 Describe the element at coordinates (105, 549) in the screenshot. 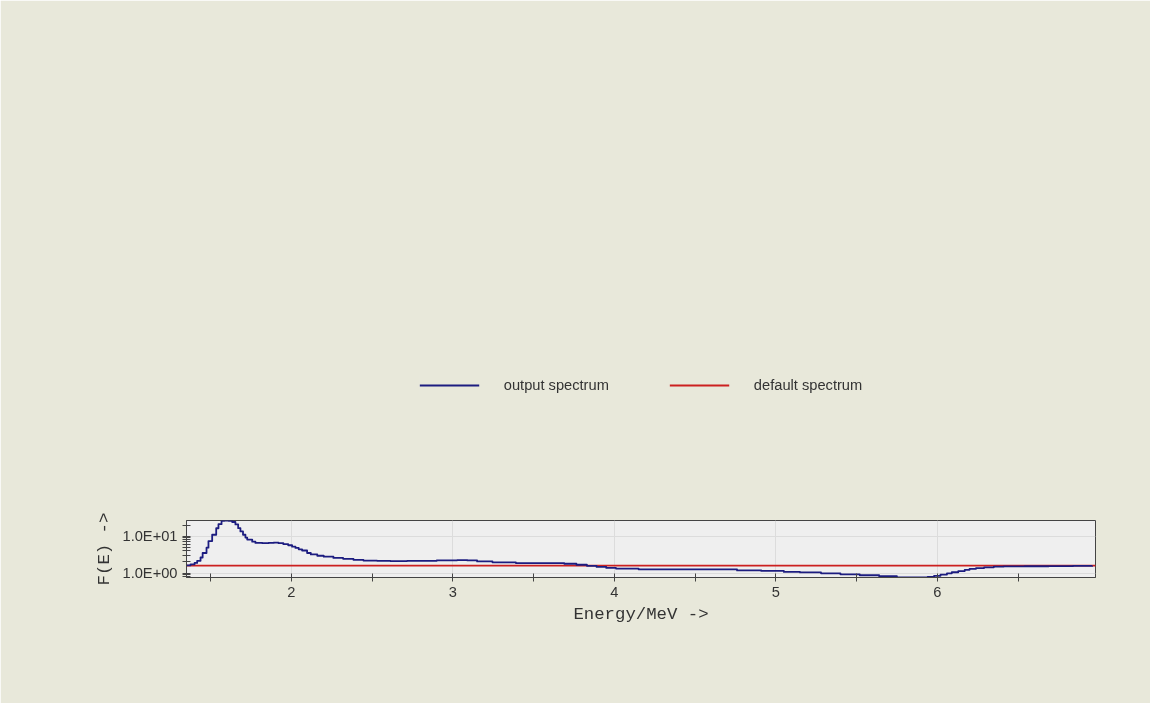

I see `y-axis-title: F(E) ->` at that location.